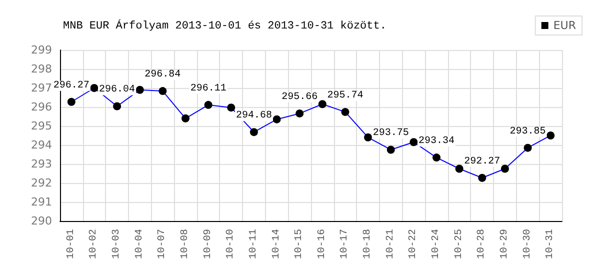 The width and height of the screenshot is (600, 270). I want to click on x-tick-label: 10-21, so click(390, 244).